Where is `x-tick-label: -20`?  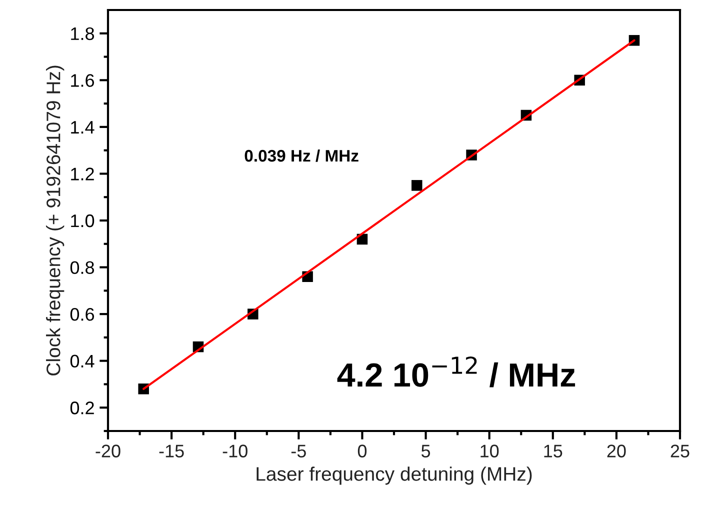
x-tick-label: -20 is located at coordinates (108, 451).